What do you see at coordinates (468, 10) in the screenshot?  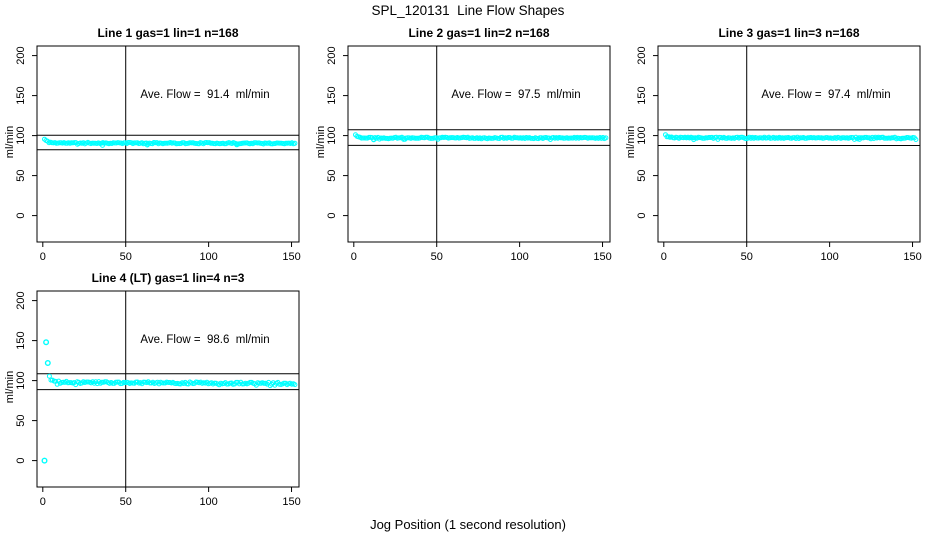 I see `main-title: SPL_120131 Line Flow Shapes` at bounding box center [468, 10].